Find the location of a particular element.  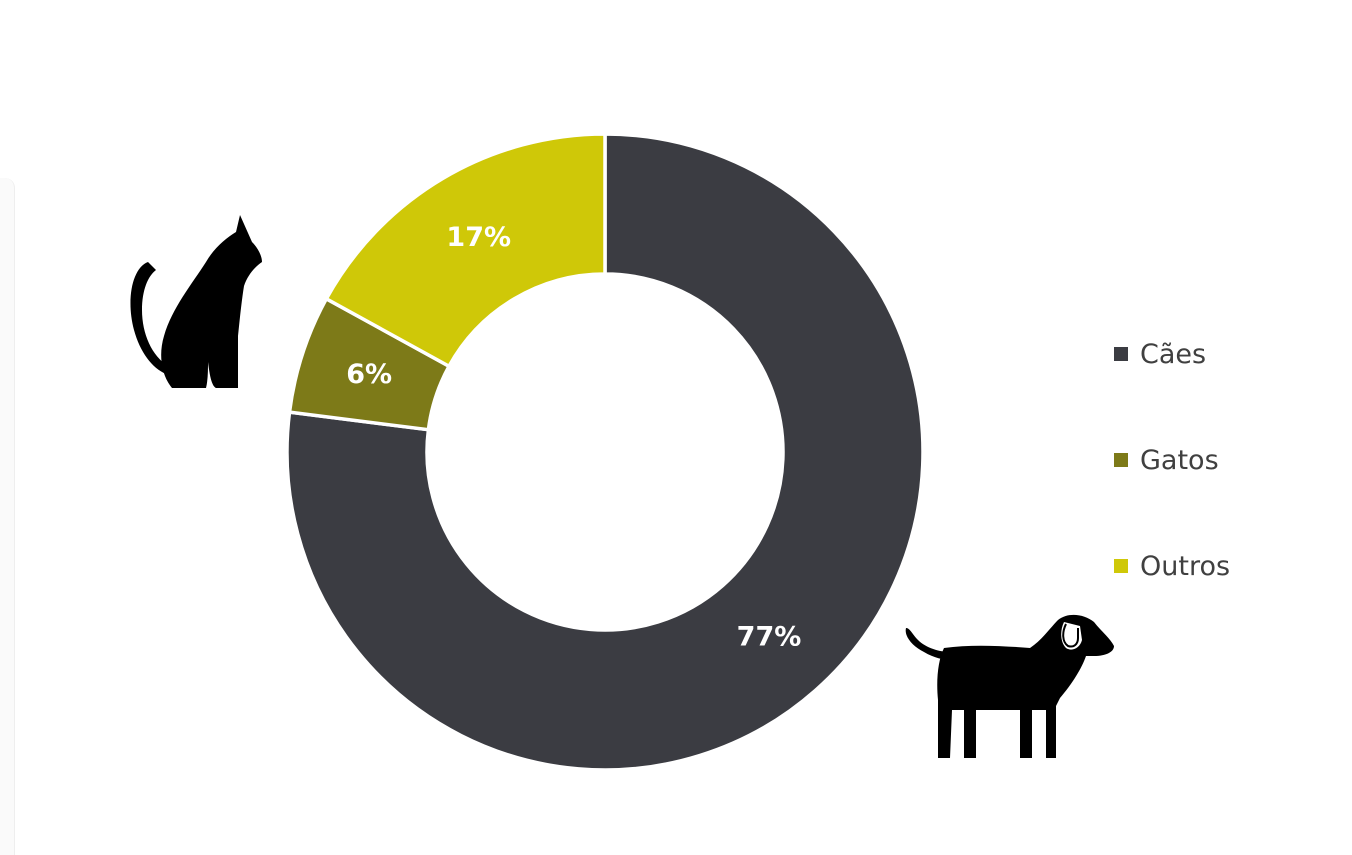

legend-swatch-gatos is located at coordinates (1121, 460).